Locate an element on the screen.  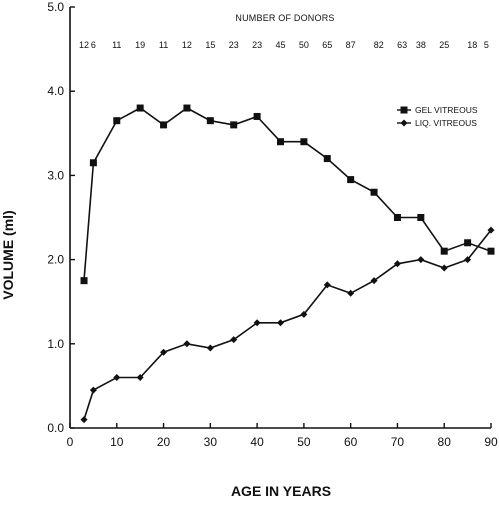
x-tick-label: 0 is located at coordinates (70, 442).